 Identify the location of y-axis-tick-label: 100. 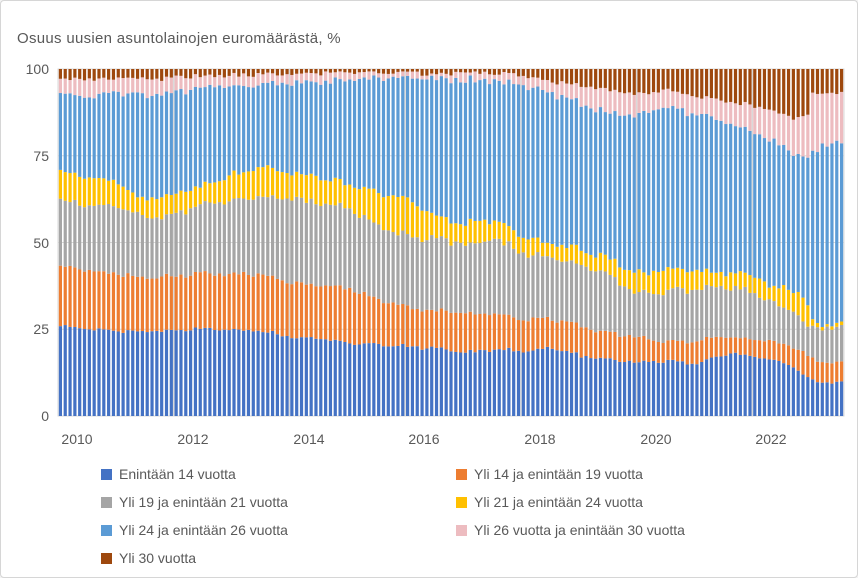
(37, 69).